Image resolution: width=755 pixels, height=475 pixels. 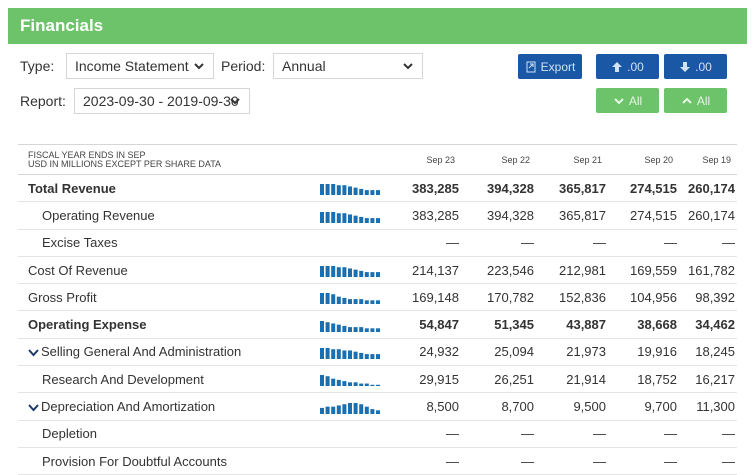 What do you see at coordinates (166, 297) in the screenshot?
I see `row-label: Gross Profit` at bounding box center [166, 297].